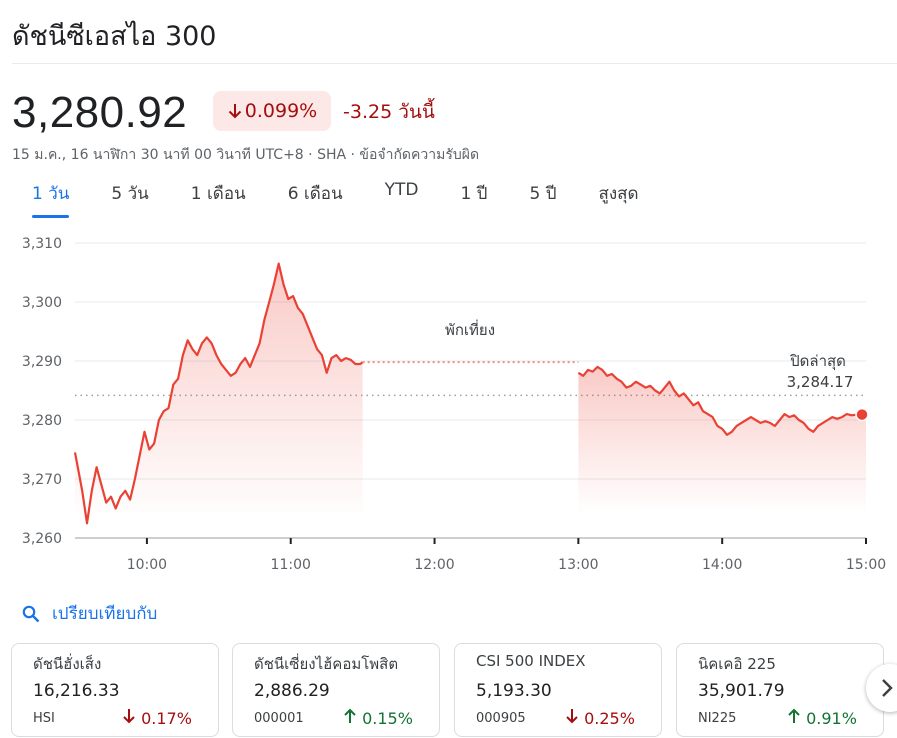  I want to click on card-ticker: 000001, so click(279, 718).